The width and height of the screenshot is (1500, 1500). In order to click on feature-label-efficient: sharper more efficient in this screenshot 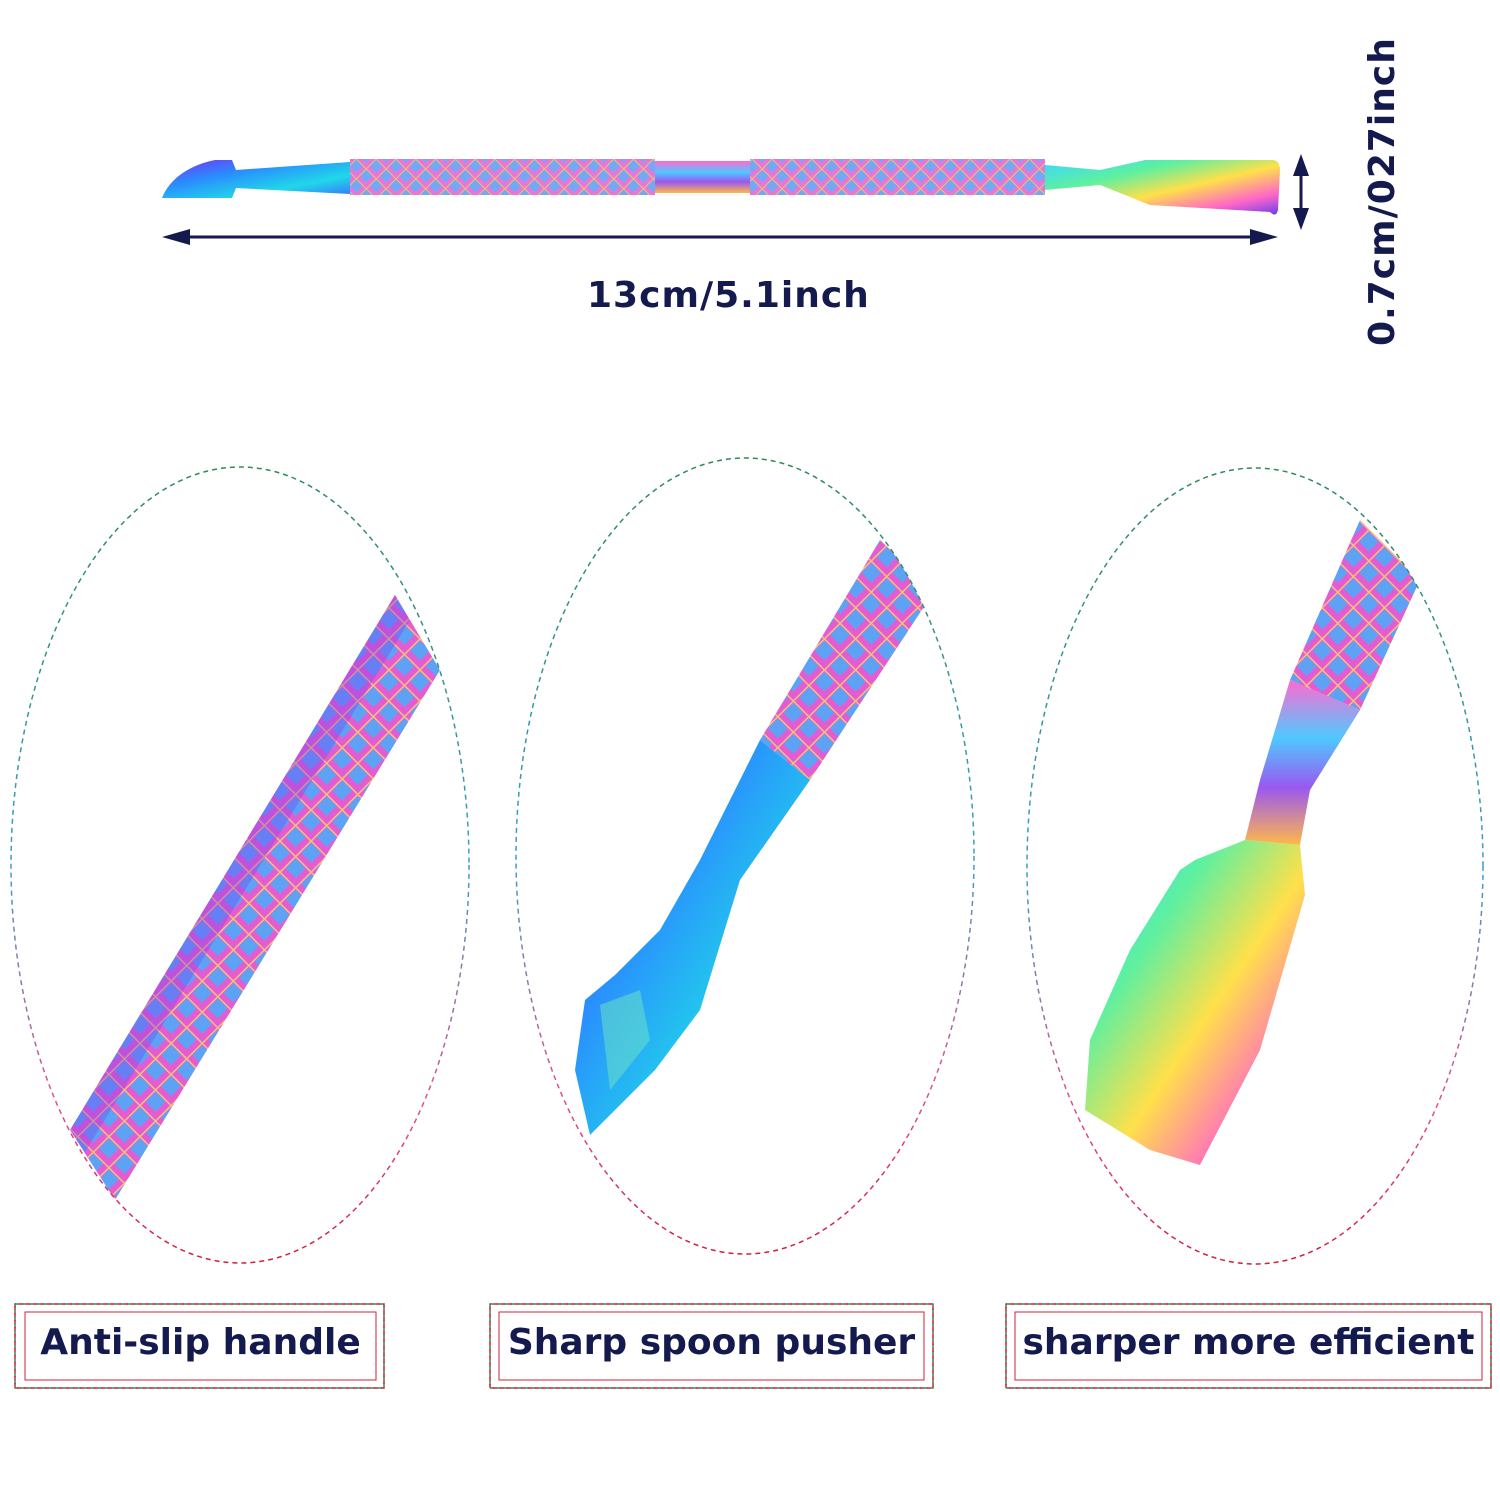, I will do `click(1248, 1342)`.